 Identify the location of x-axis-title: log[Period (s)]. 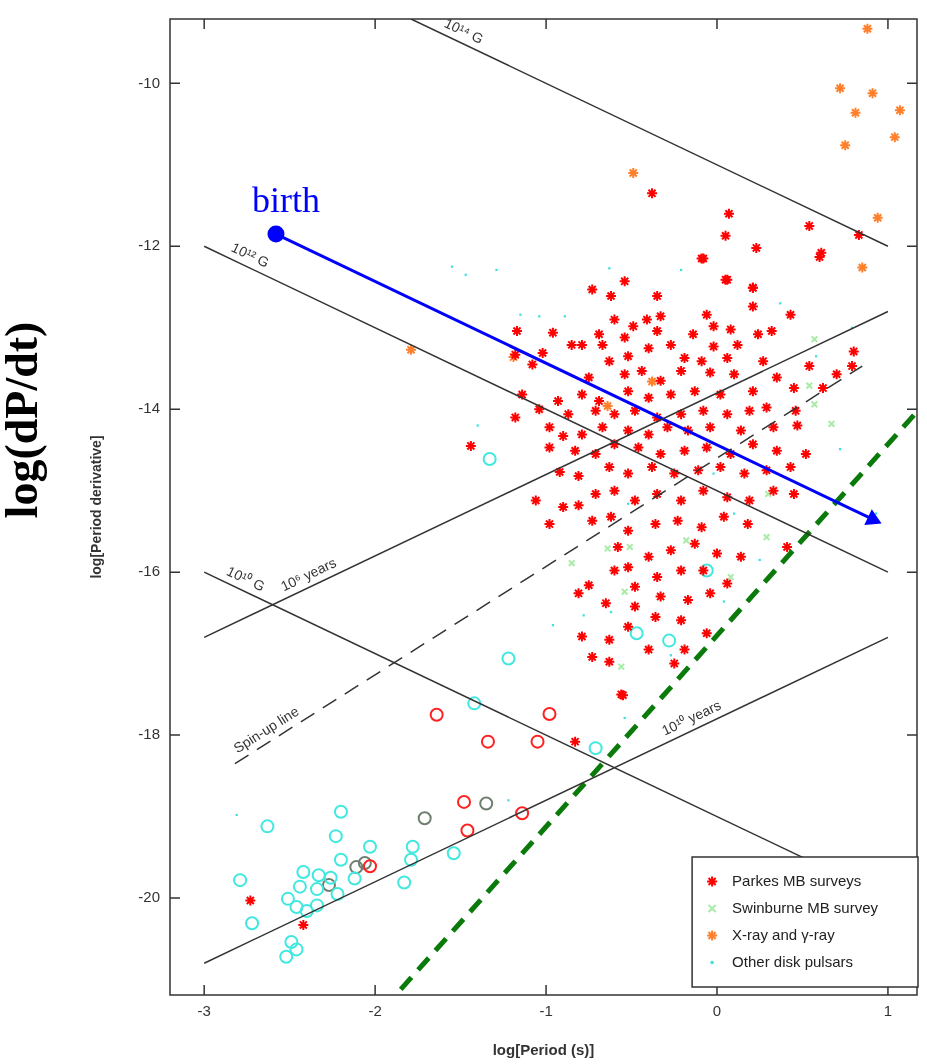
(543, 1050).